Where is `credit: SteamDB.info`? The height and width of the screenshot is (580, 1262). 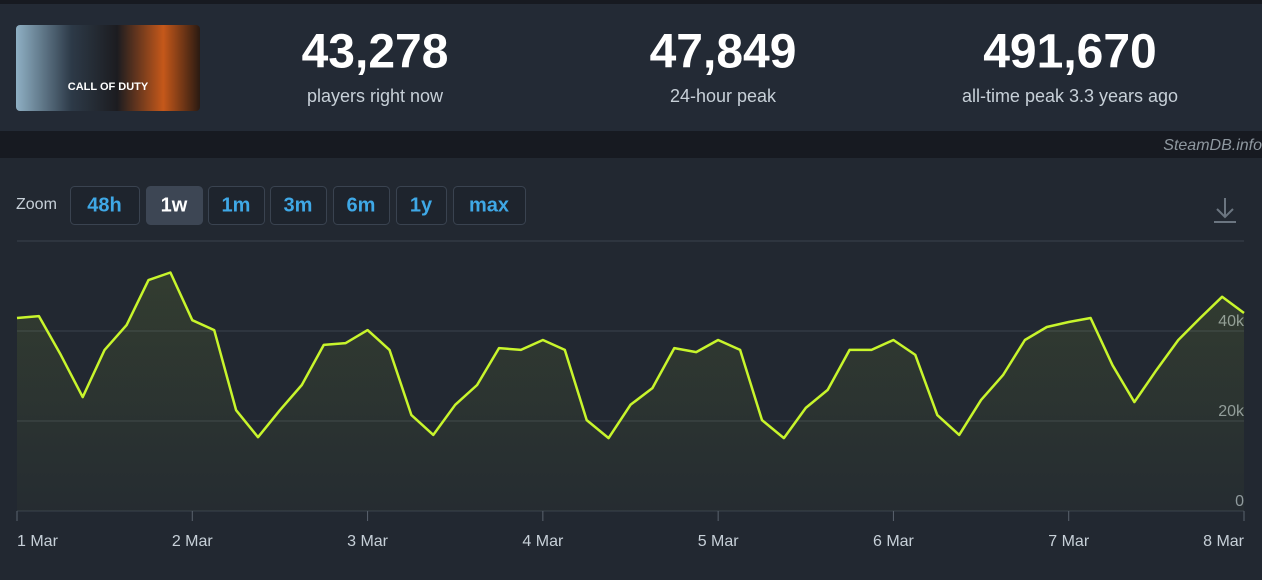
credit: SteamDB.info is located at coordinates (1212, 145).